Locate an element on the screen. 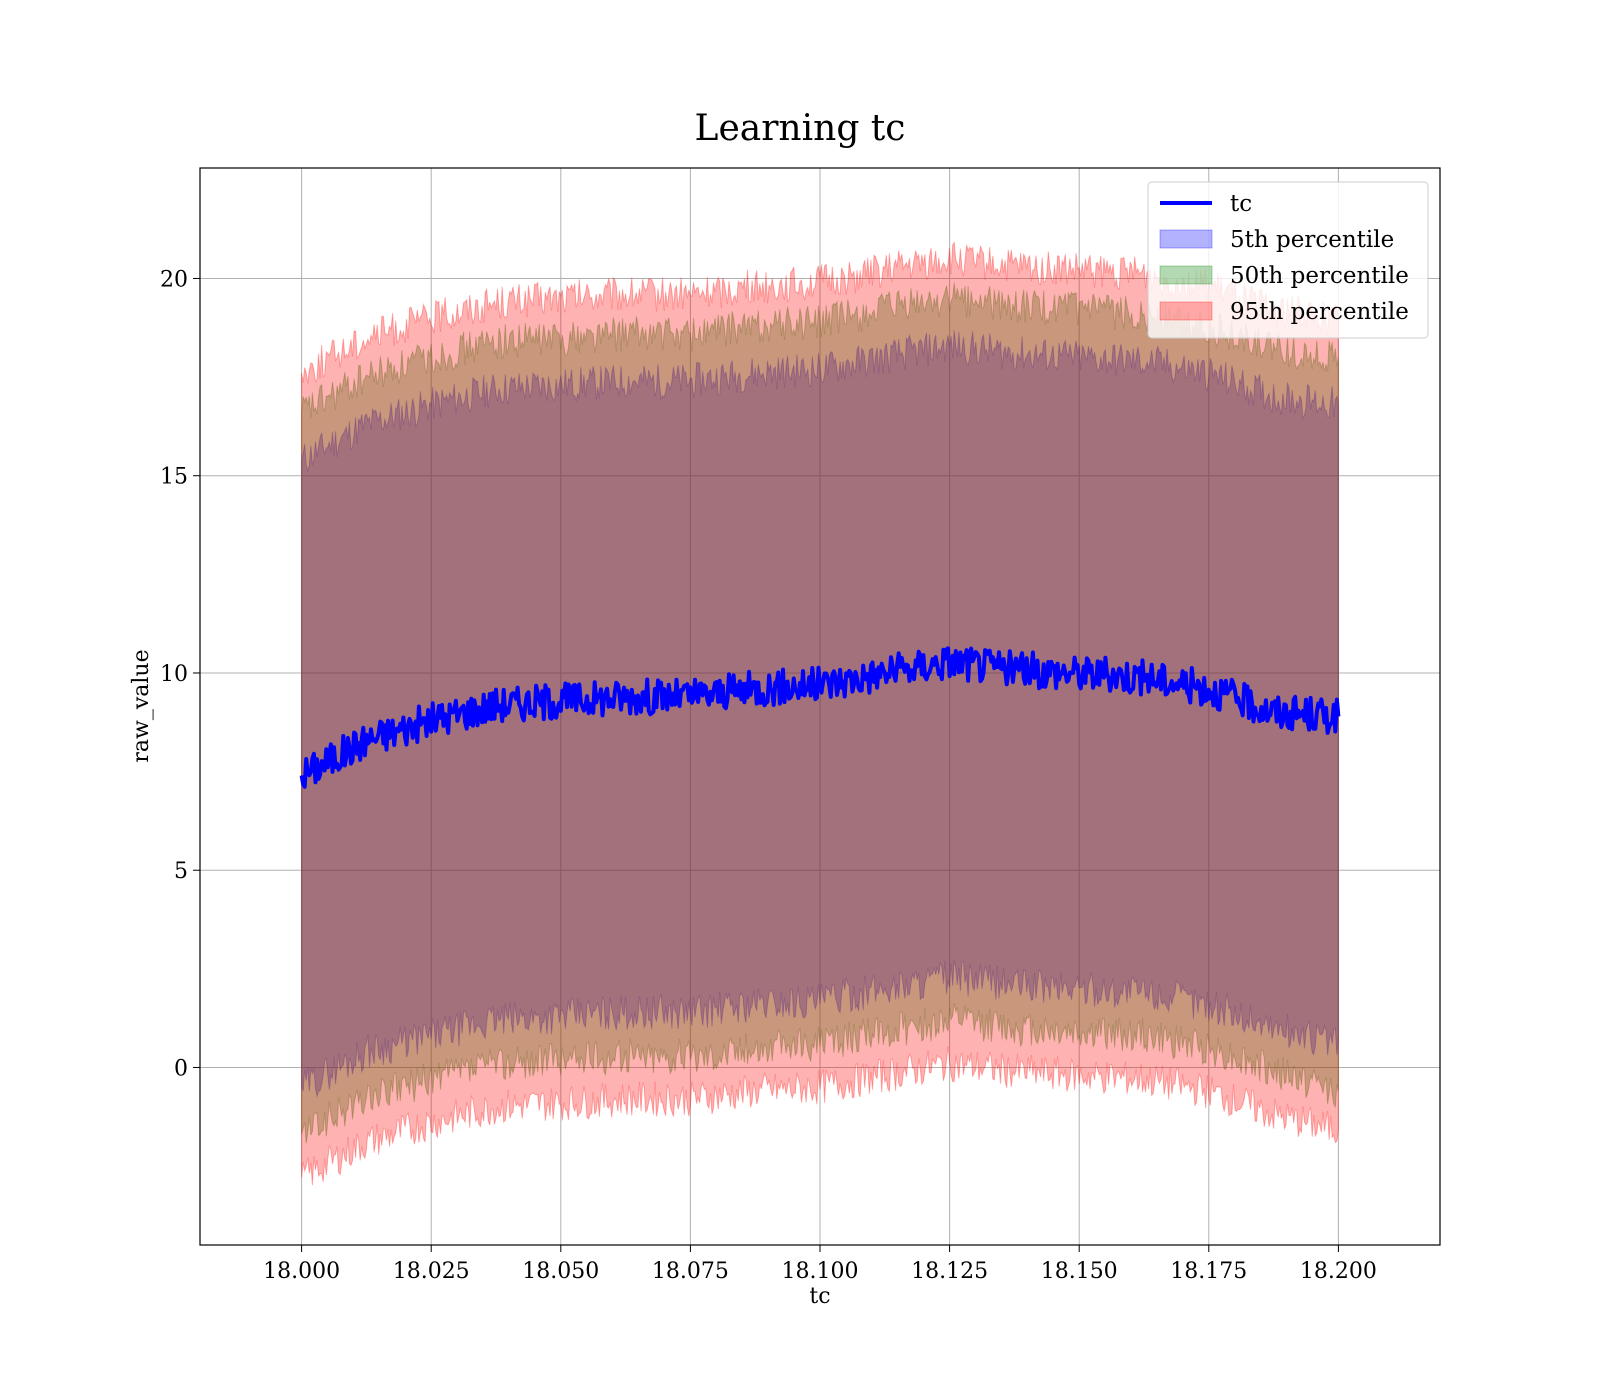  x-tick-label: 18.125 is located at coordinates (949, 1271).